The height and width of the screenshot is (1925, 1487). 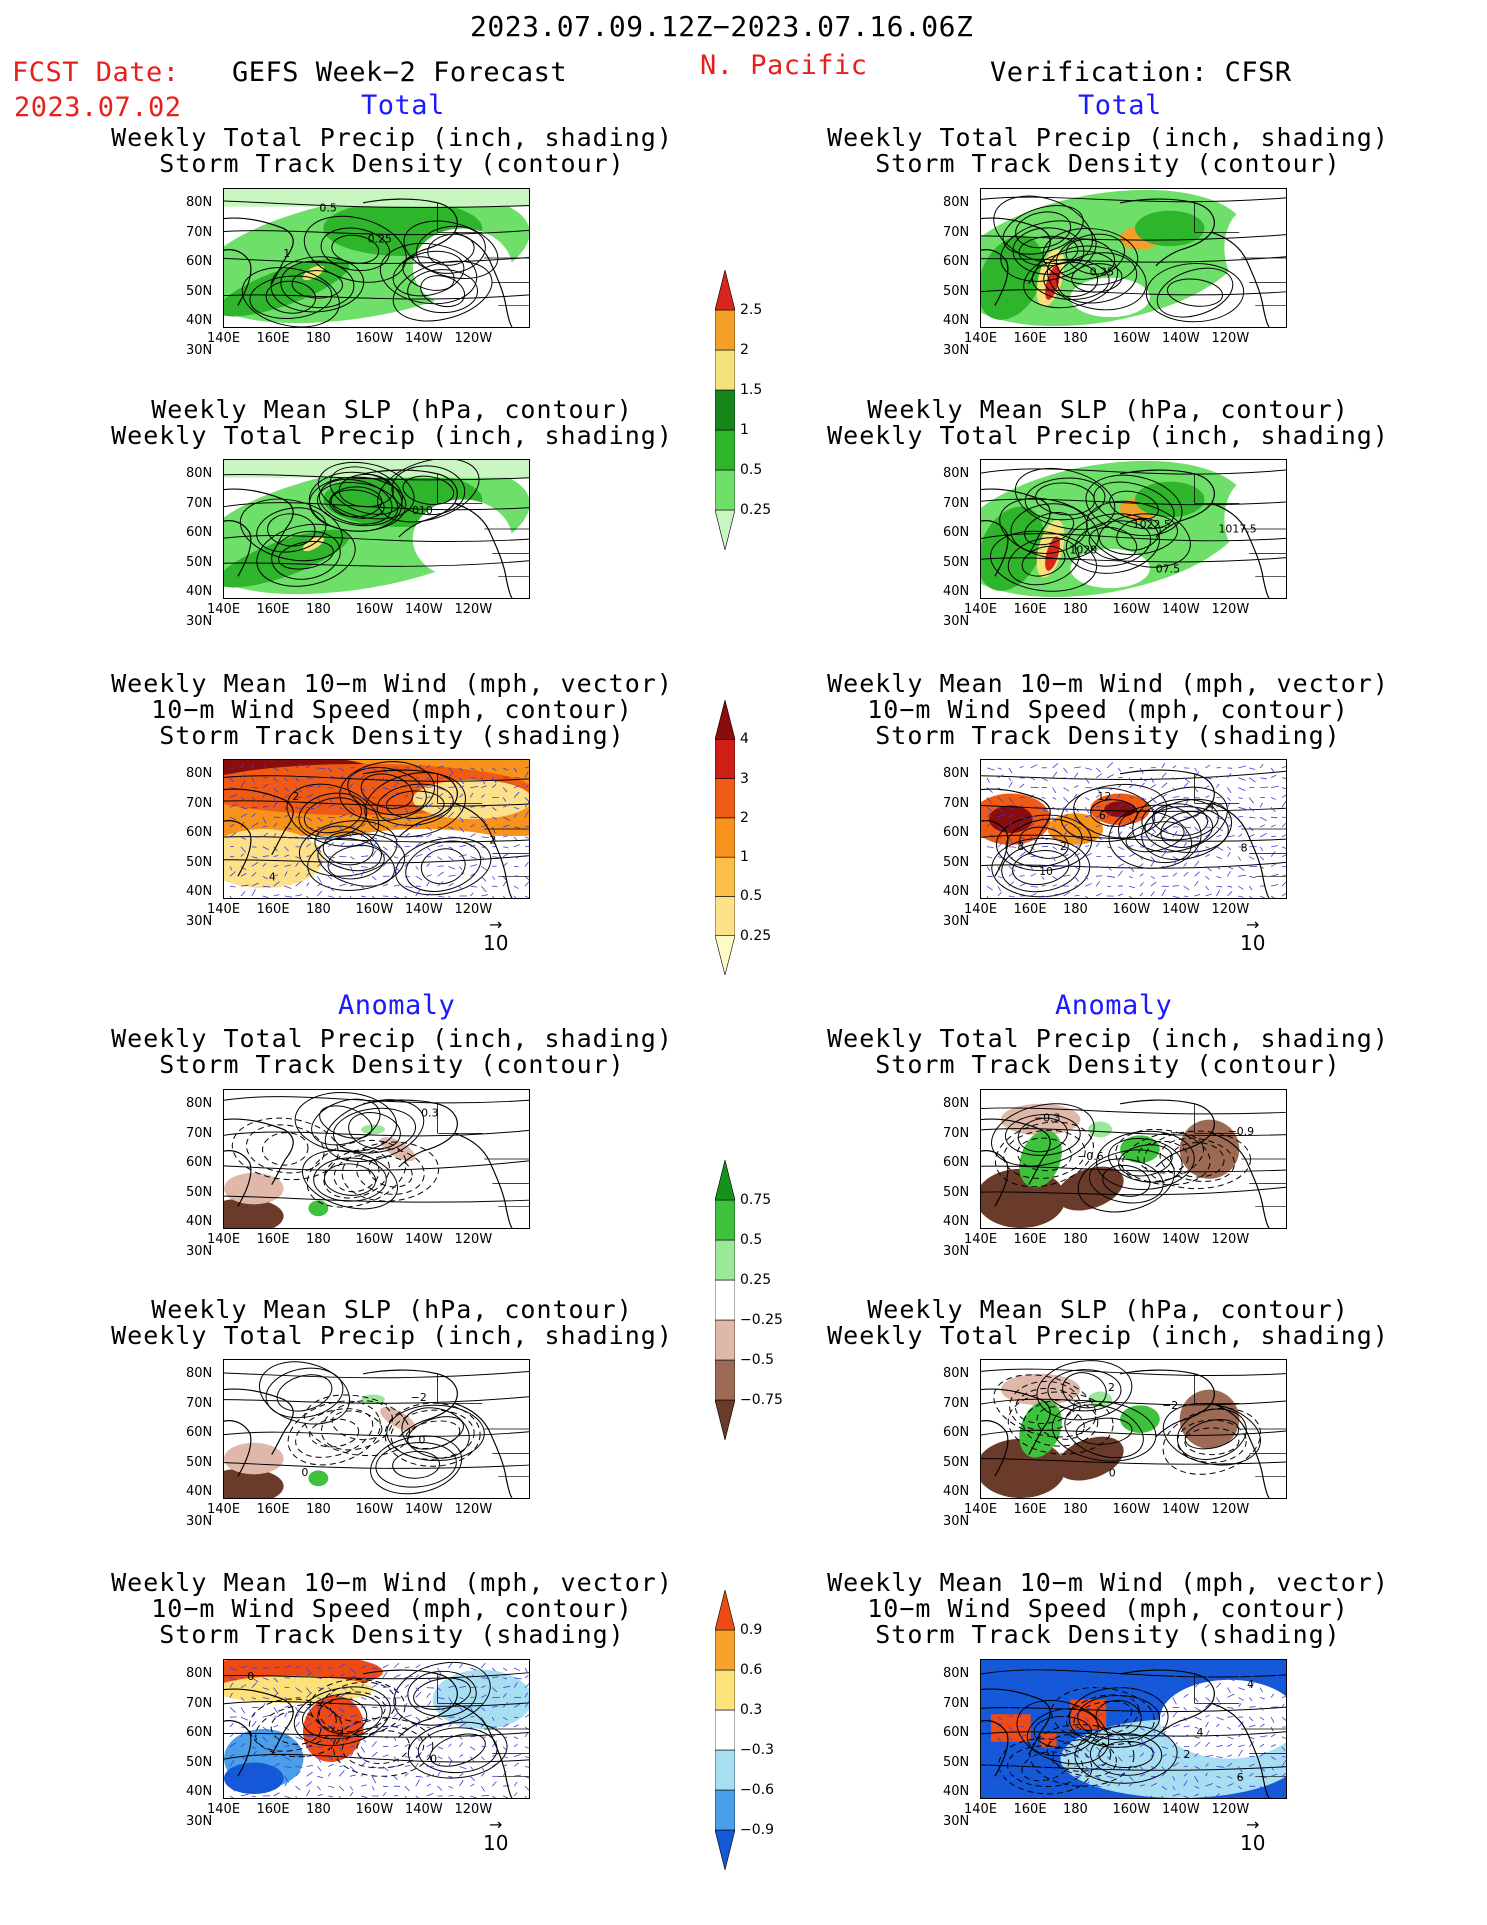 What do you see at coordinates (1131, 909) in the screenshot?
I see `lon-tick-label: 160W` at bounding box center [1131, 909].